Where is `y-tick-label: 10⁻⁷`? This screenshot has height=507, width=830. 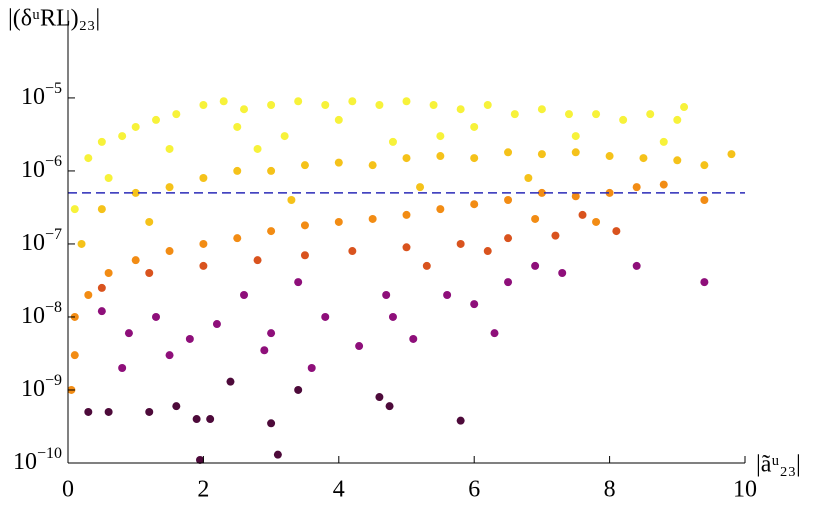
y-tick-label: 10⁻⁷ is located at coordinates (41, 241).